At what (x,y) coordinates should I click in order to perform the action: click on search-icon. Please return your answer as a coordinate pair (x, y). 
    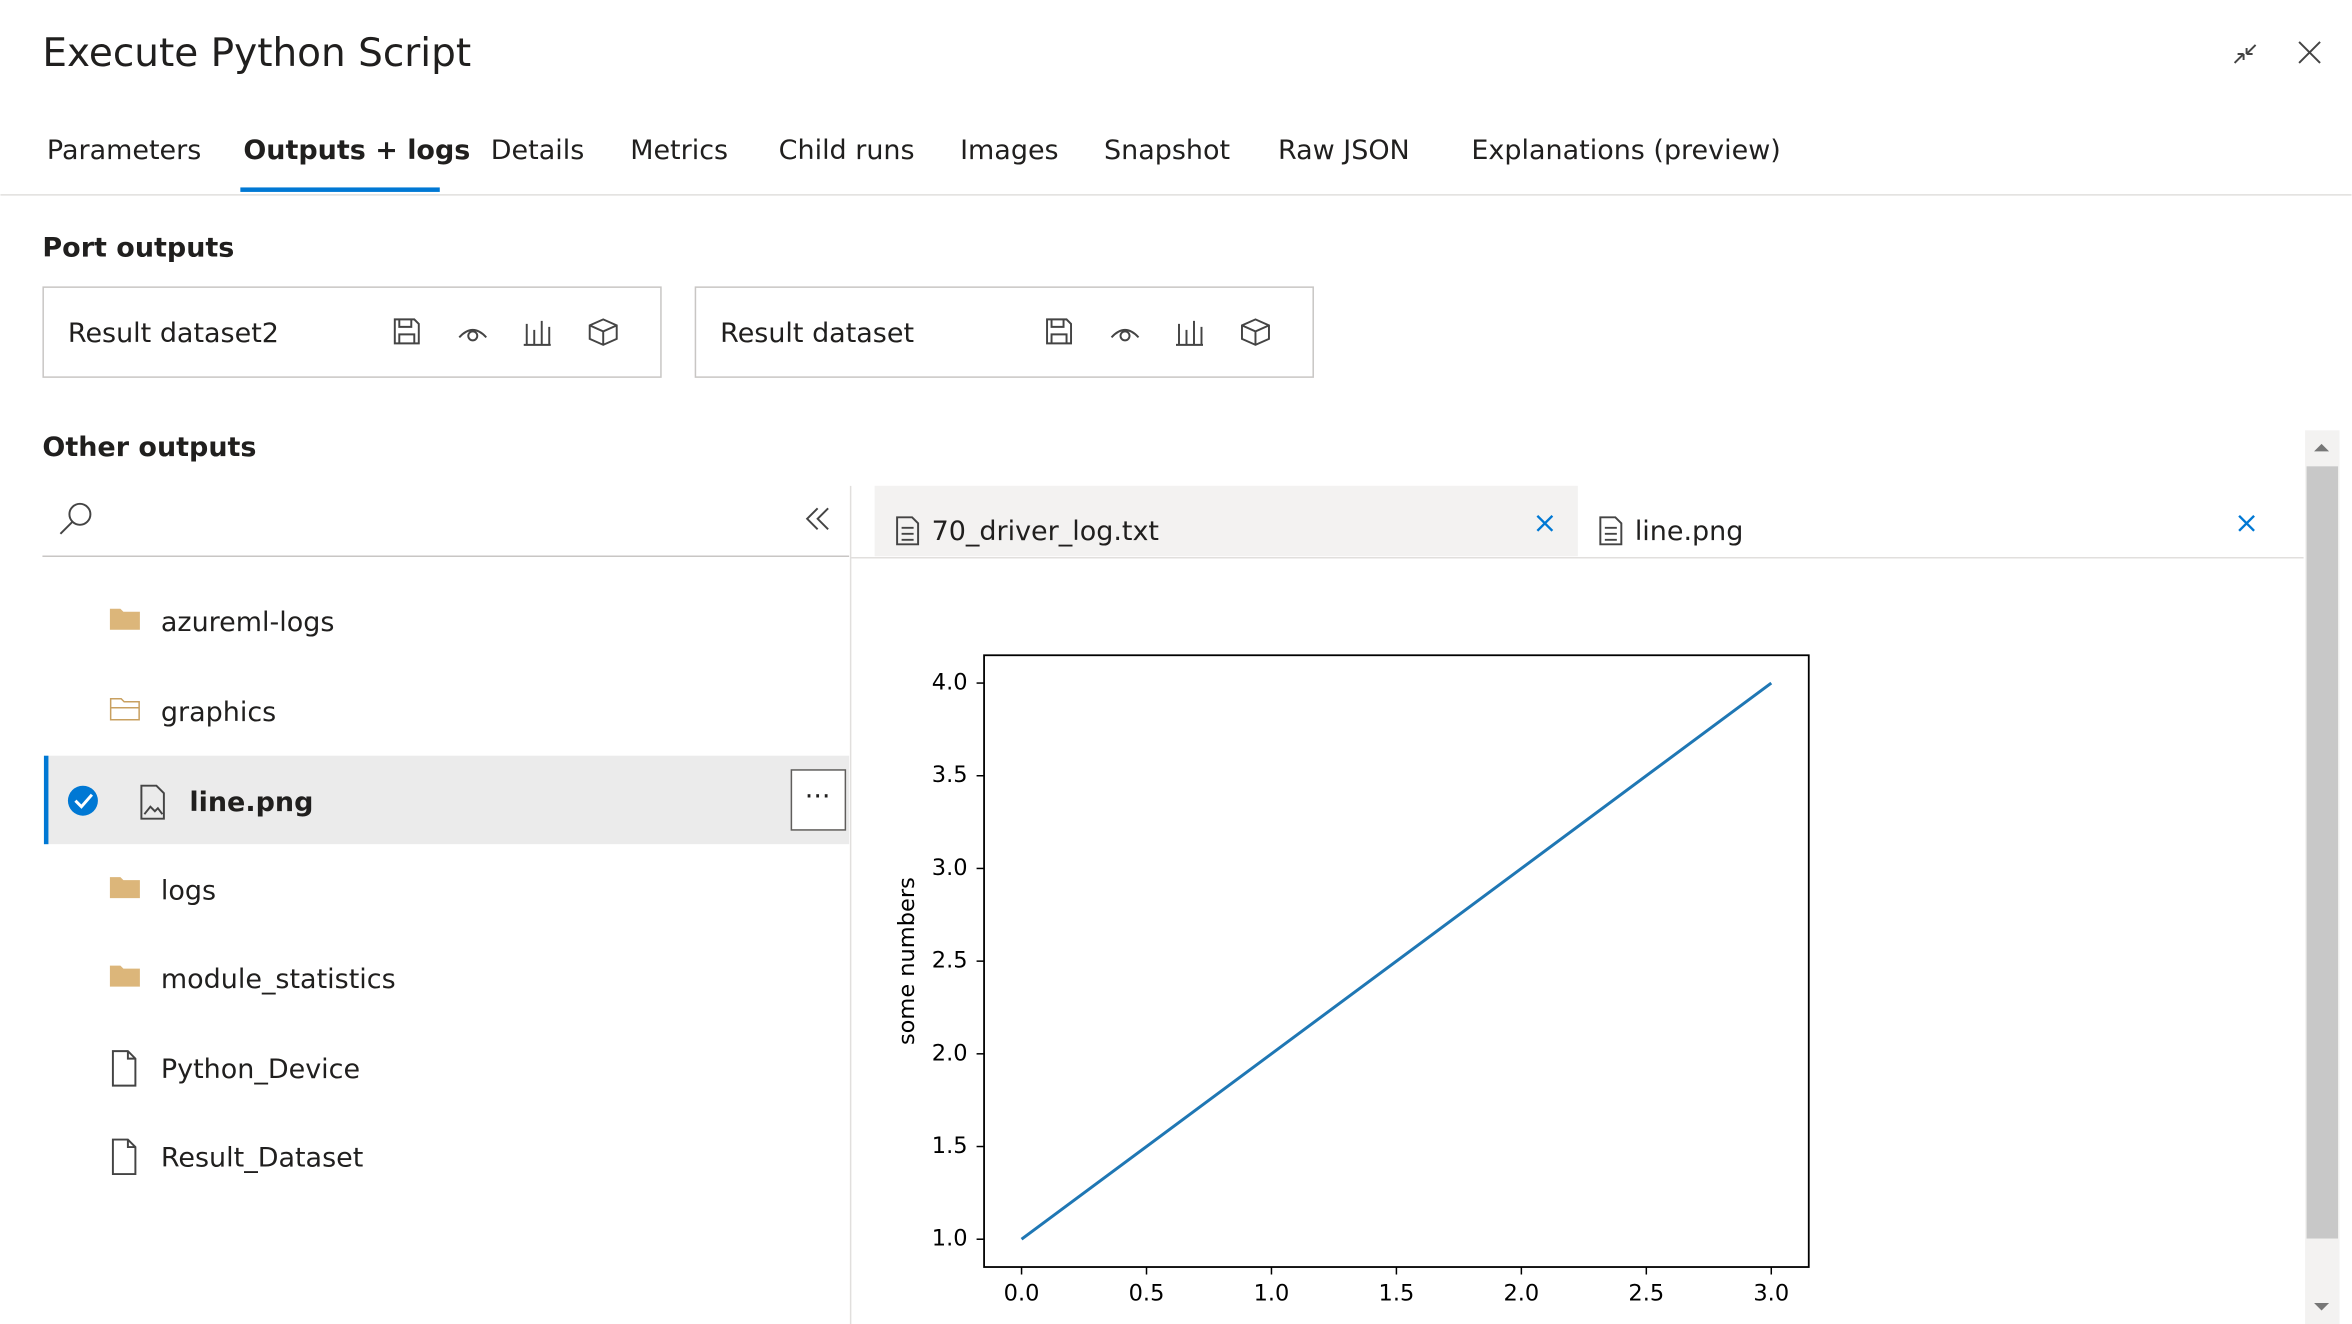
    Looking at the image, I should click on (75, 518).